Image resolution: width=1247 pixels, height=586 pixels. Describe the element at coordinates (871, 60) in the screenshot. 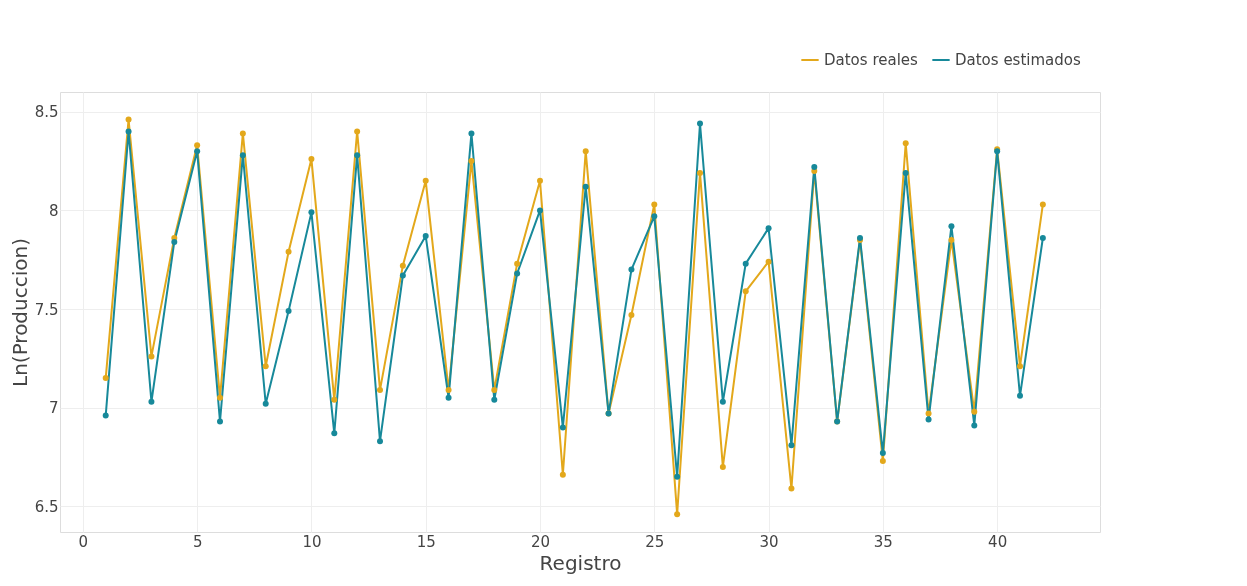

I see `legend-label: Datos reales` at that location.